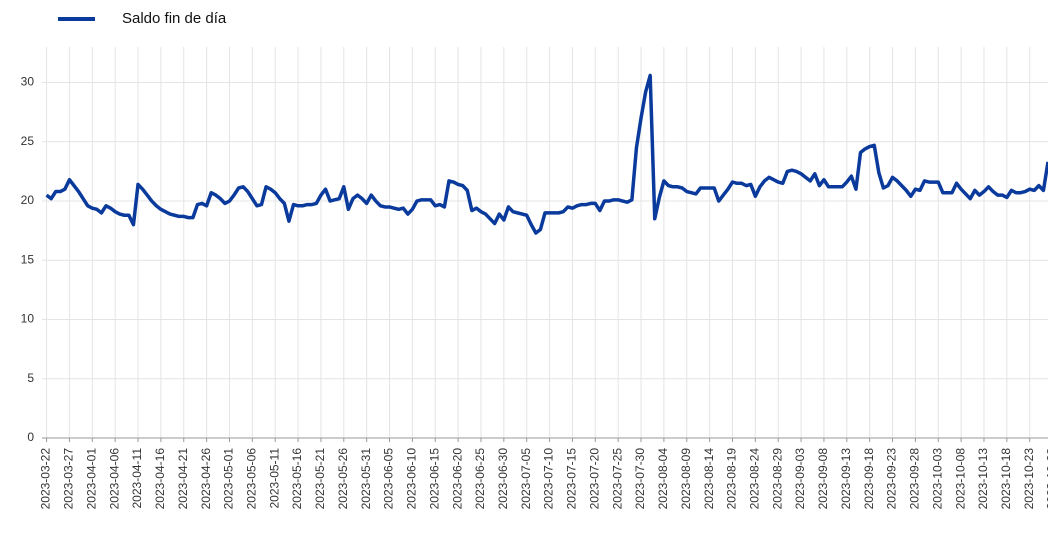  What do you see at coordinates (30, 437) in the screenshot?
I see `y-tick-label: 0` at bounding box center [30, 437].